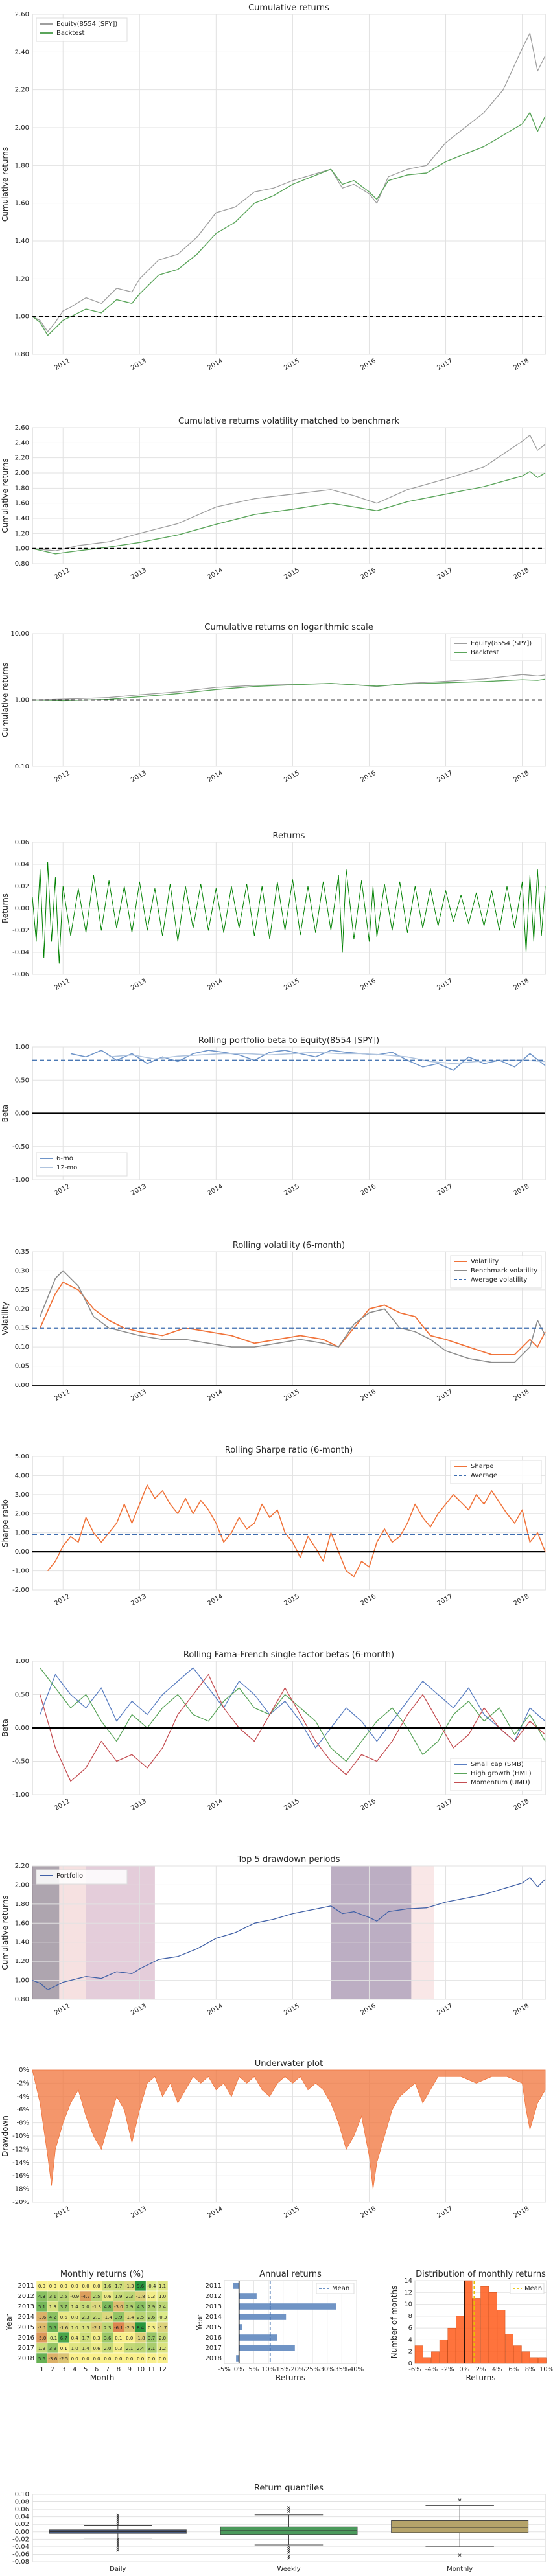 This screenshot has width=553, height=2576. Describe the element at coordinates (118, 2296) in the screenshot. I see `heatmap-value: 1.9` at that location.